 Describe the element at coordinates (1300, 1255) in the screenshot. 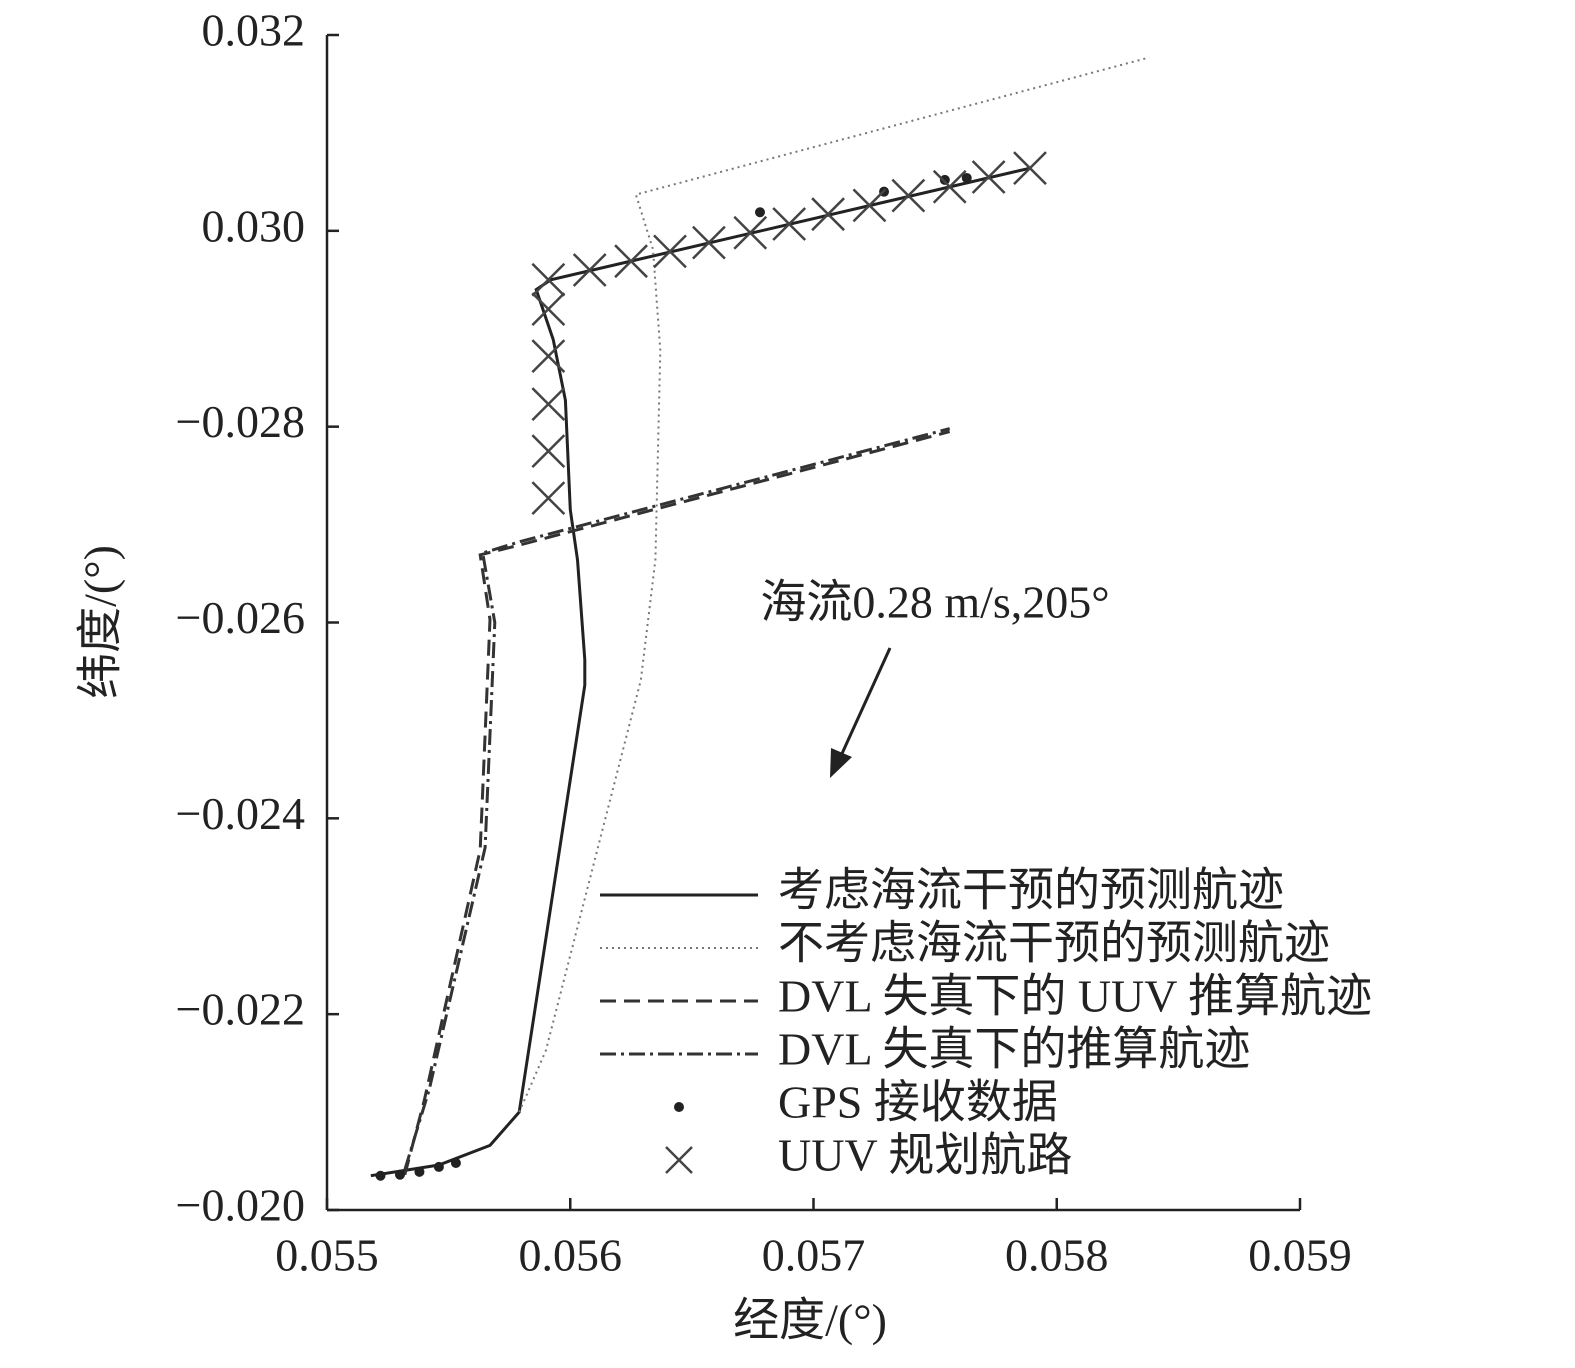

I see `x-tick-label: 0.059` at that location.